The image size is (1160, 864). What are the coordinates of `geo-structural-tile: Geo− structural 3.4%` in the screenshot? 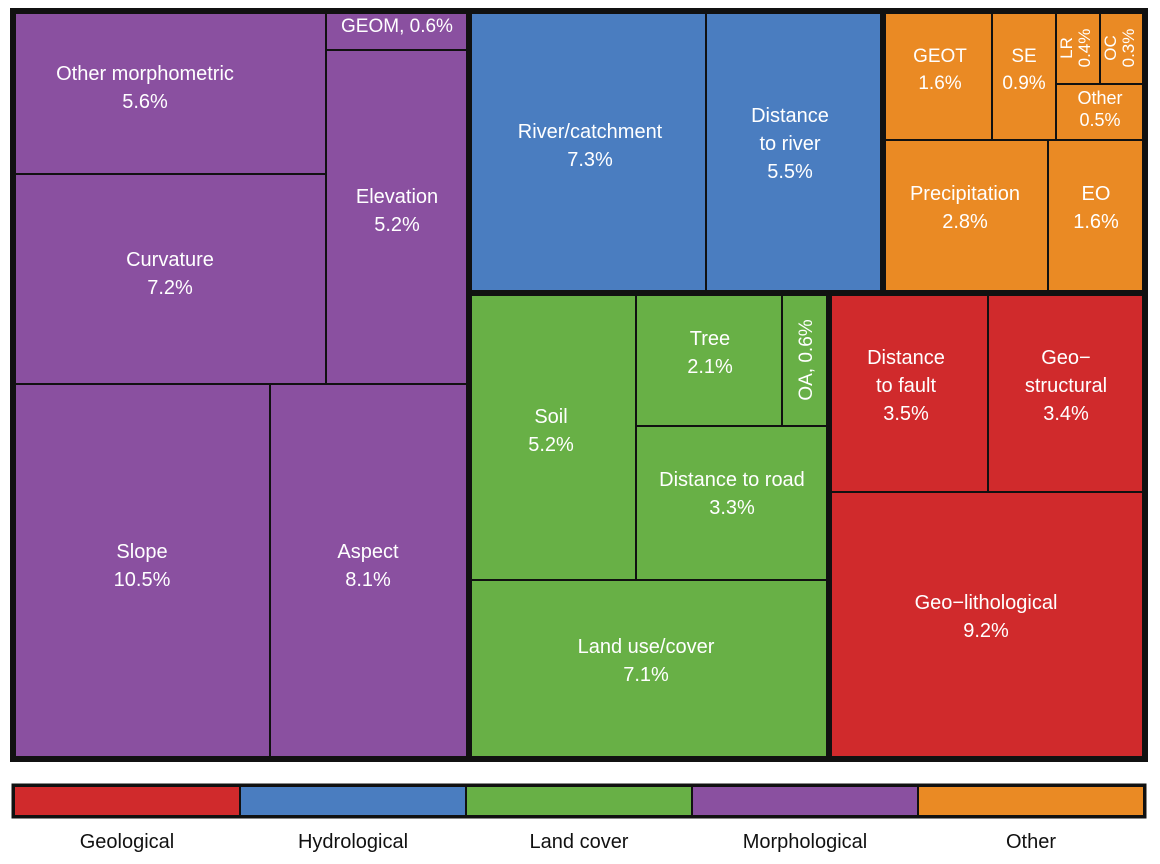 It's located at (1066, 393).